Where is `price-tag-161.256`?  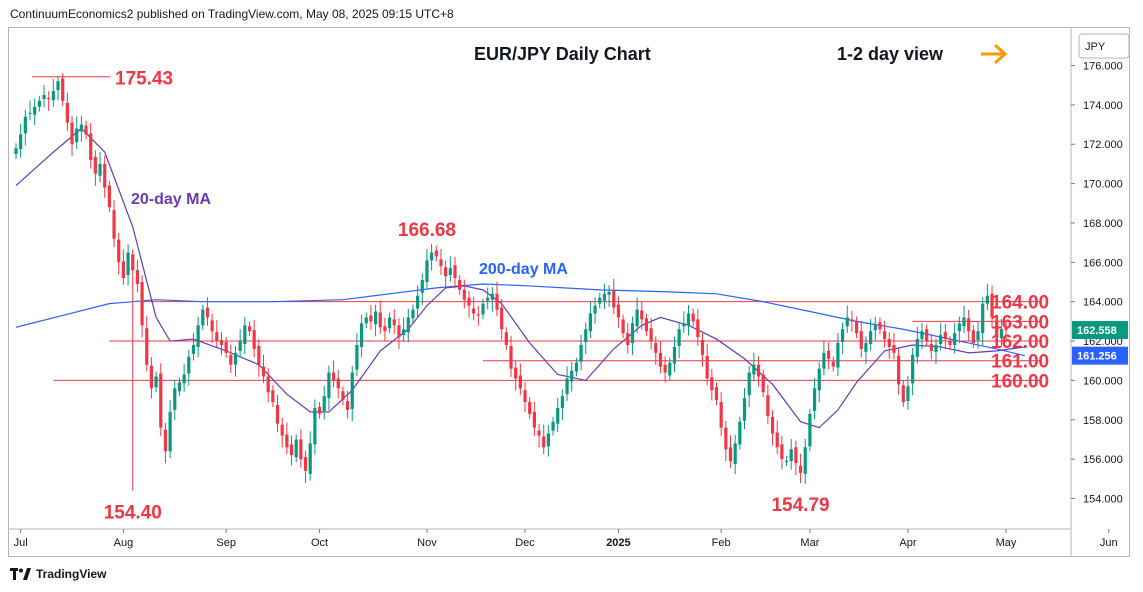 price-tag-161.256 is located at coordinates (1100, 355).